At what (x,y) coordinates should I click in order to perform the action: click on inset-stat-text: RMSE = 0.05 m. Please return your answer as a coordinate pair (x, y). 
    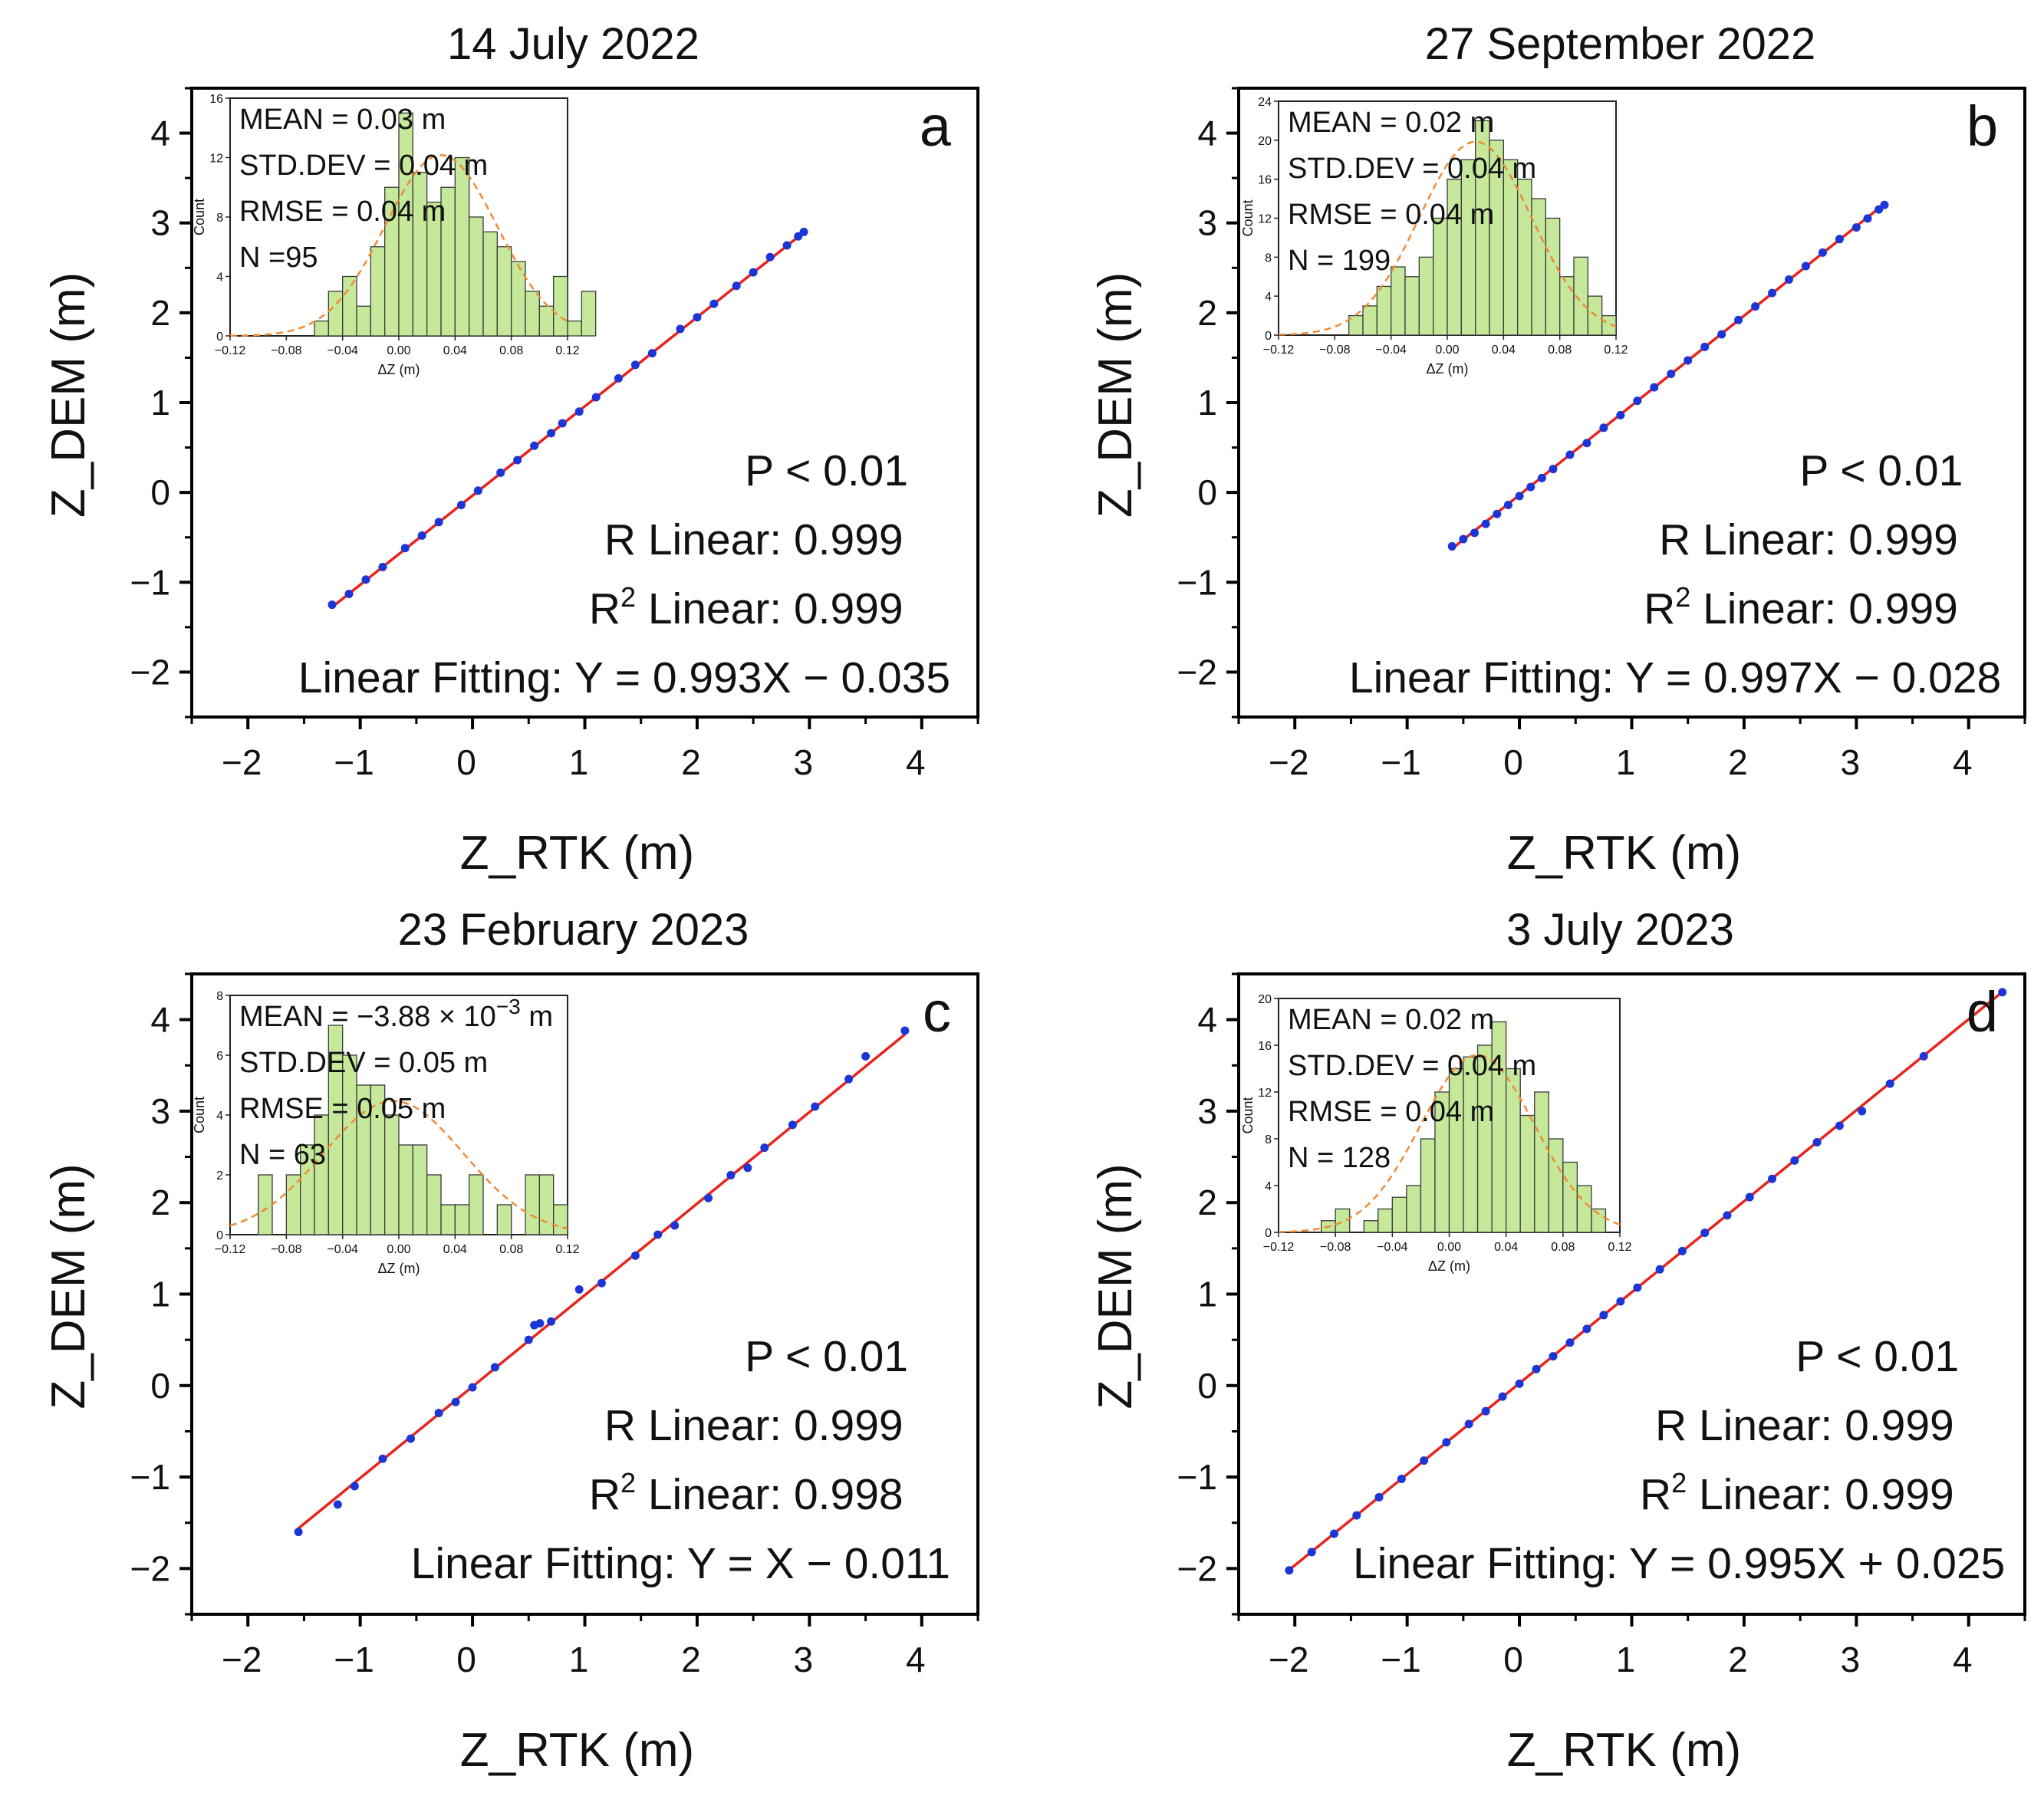
    Looking at the image, I should click on (342, 1109).